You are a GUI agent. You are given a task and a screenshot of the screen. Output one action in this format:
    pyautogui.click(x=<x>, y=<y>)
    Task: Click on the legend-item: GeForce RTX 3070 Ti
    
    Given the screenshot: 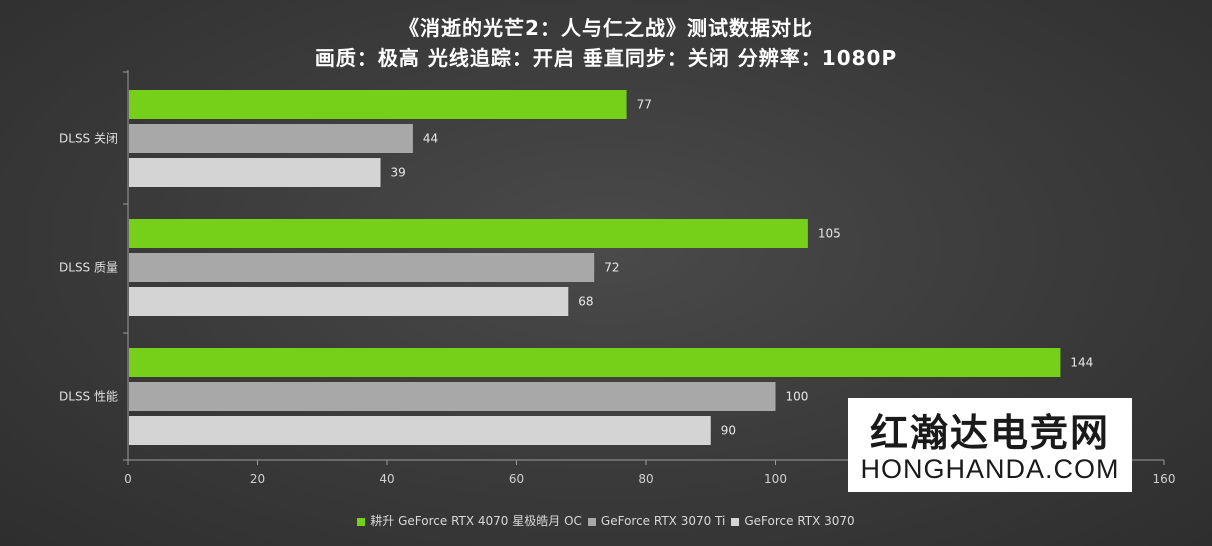 What is the action you would take?
    pyautogui.click(x=656, y=521)
    